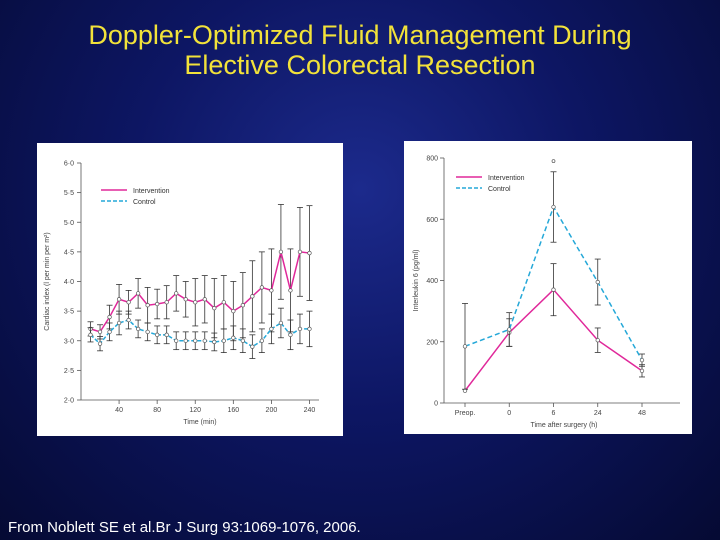 This screenshot has height=540, width=720. I want to click on slide-title-line-2: Elective Colorectal Resection, so click(360, 65).